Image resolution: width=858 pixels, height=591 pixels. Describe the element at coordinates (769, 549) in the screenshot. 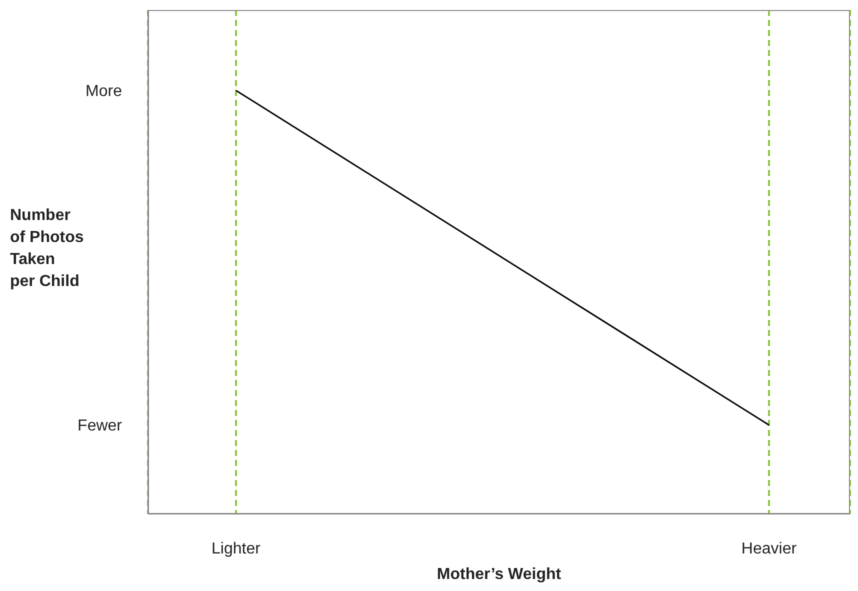

I see `x-tick-label: Heavier` at that location.